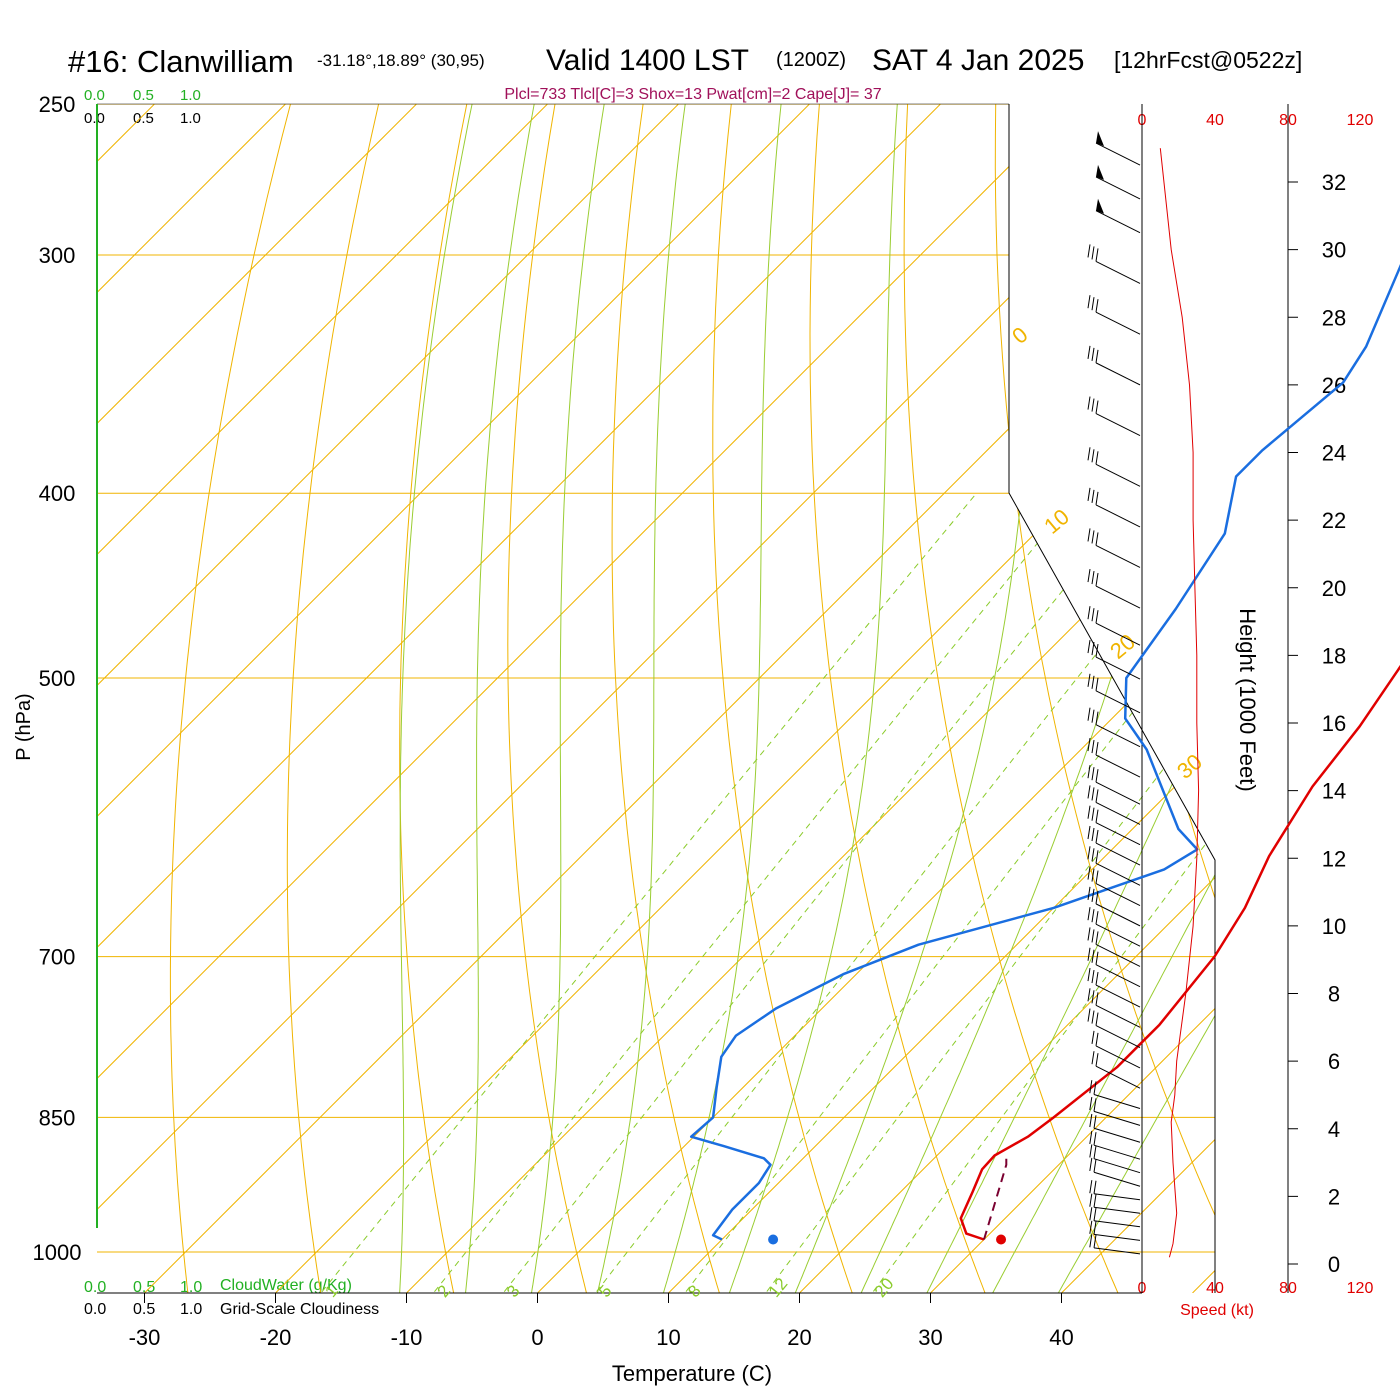  What do you see at coordinates (94, 95) in the screenshot?
I see `top-cloudwater-tick: 0.0` at bounding box center [94, 95].